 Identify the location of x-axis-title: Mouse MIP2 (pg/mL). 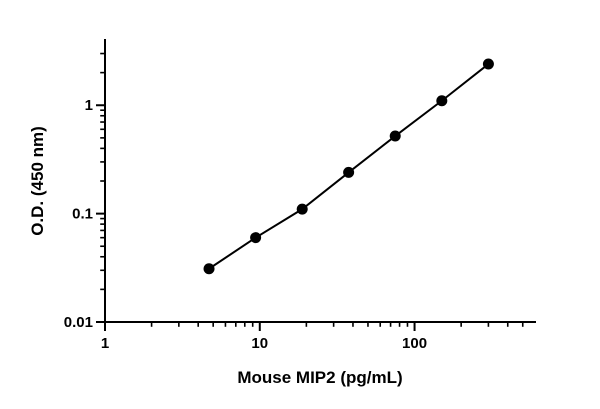
(320, 377).